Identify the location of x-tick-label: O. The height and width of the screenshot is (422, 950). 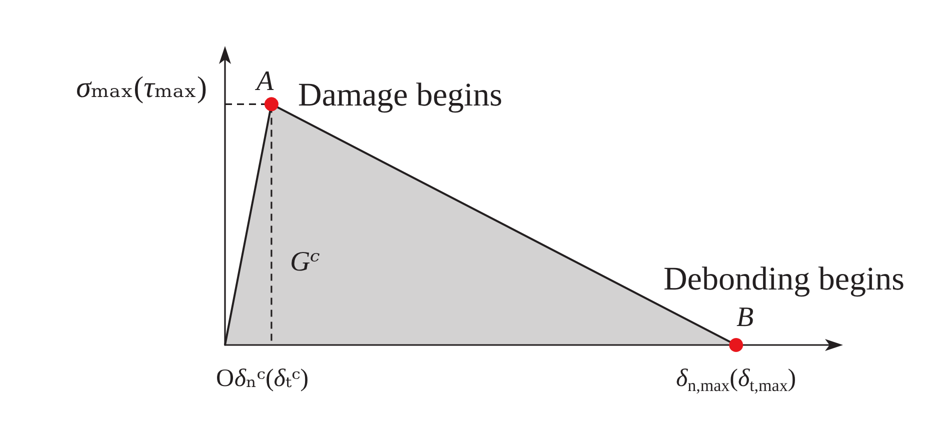
(225, 378).